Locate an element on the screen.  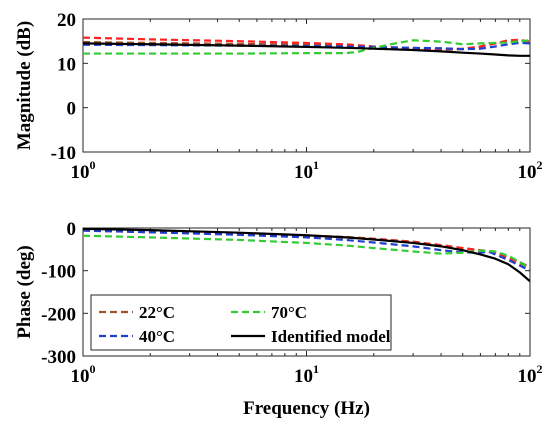
legend-entry: Identified model is located at coordinates (331, 336).